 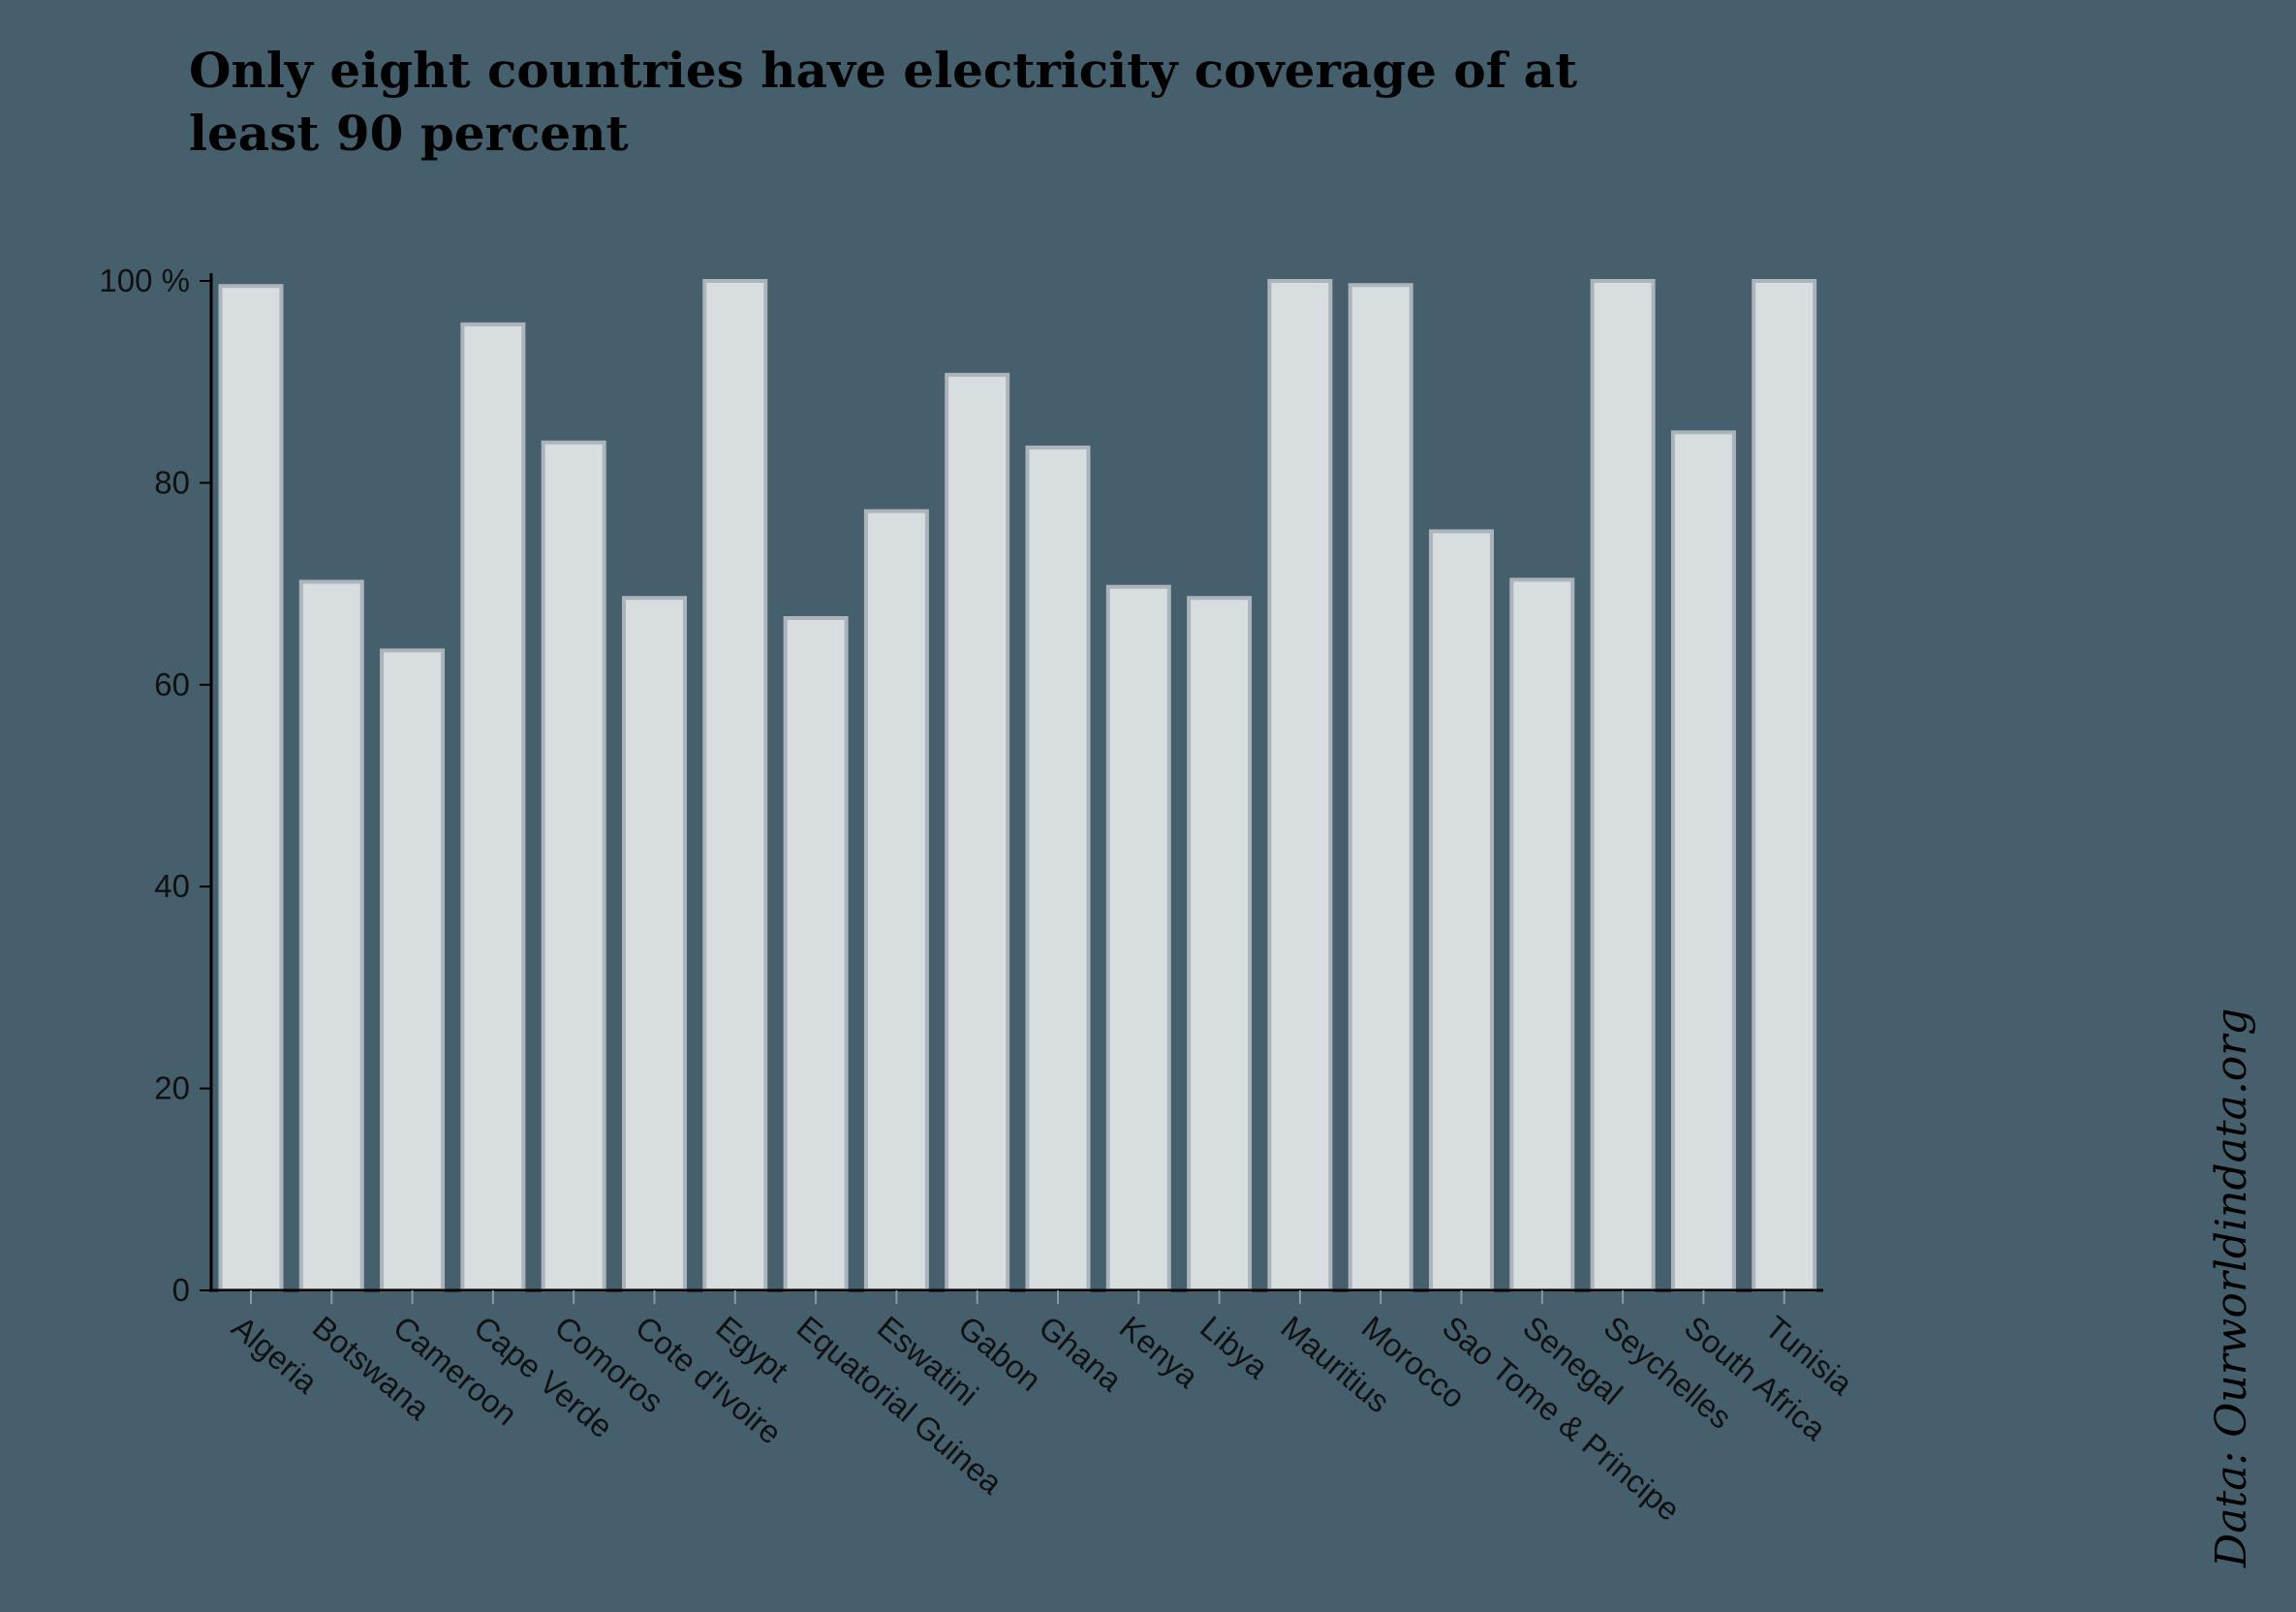 What do you see at coordinates (1461, 910) in the screenshot?
I see `bar-sao-tome-principe` at bounding box center [1461, 910].